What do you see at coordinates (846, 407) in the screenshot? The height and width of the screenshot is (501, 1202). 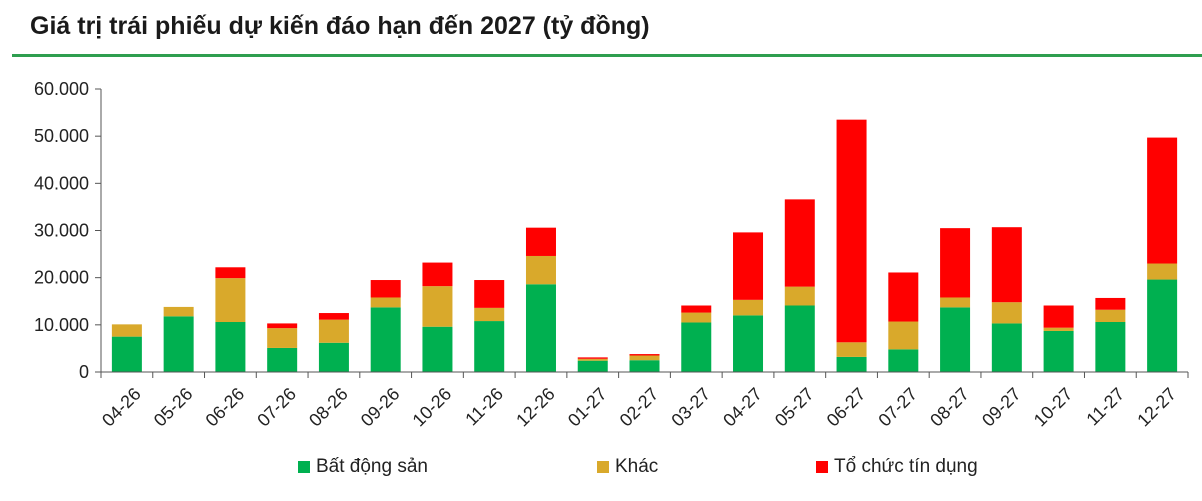 I see `x-tick-label: 06-27` at bounding box center [846, 407].